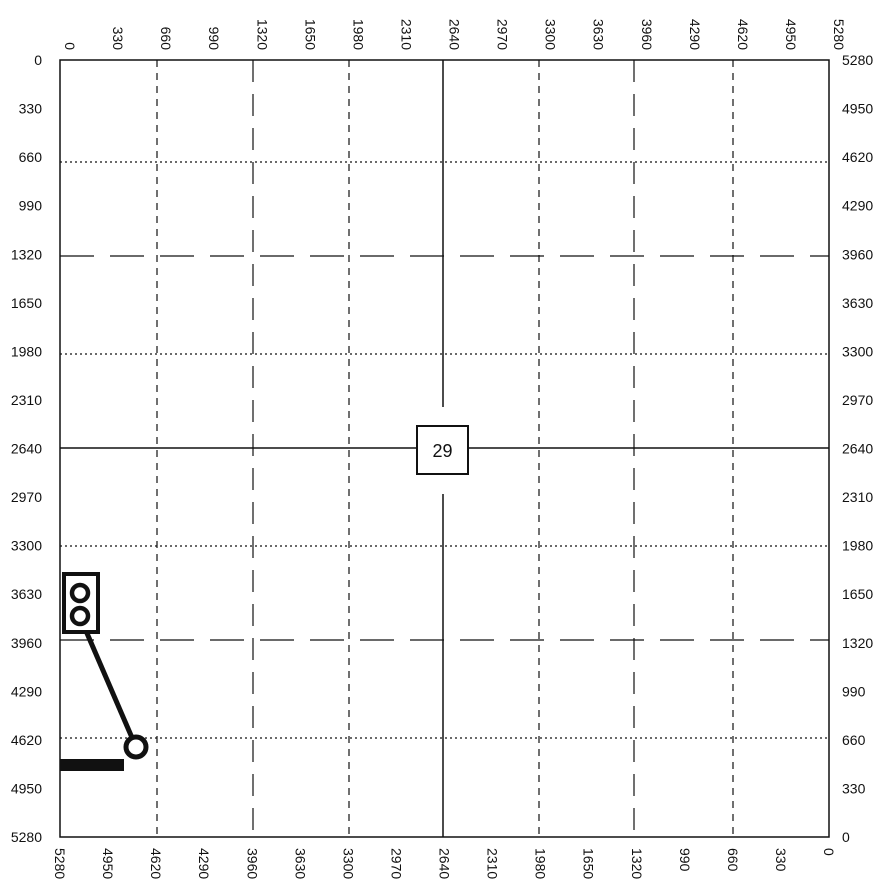 Image resolution: width=881 pixels, height=891 pixels. I want to click on right-axis-label: 1320, so click(857, 643).